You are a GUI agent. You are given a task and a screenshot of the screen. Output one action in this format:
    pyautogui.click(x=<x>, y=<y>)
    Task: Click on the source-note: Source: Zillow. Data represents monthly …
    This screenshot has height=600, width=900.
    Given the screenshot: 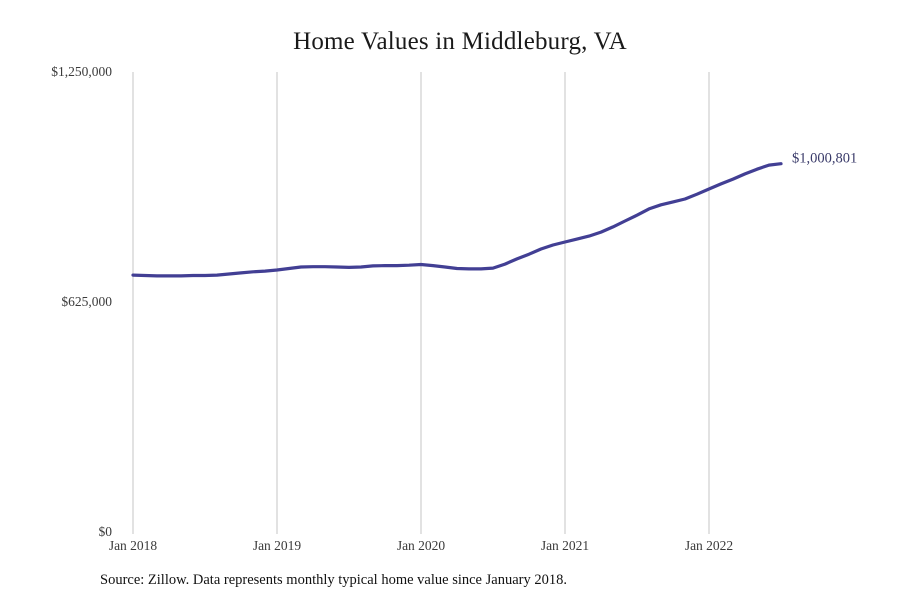 What is the action you would take?
    pyautogui.click(x=333, y=580)
    